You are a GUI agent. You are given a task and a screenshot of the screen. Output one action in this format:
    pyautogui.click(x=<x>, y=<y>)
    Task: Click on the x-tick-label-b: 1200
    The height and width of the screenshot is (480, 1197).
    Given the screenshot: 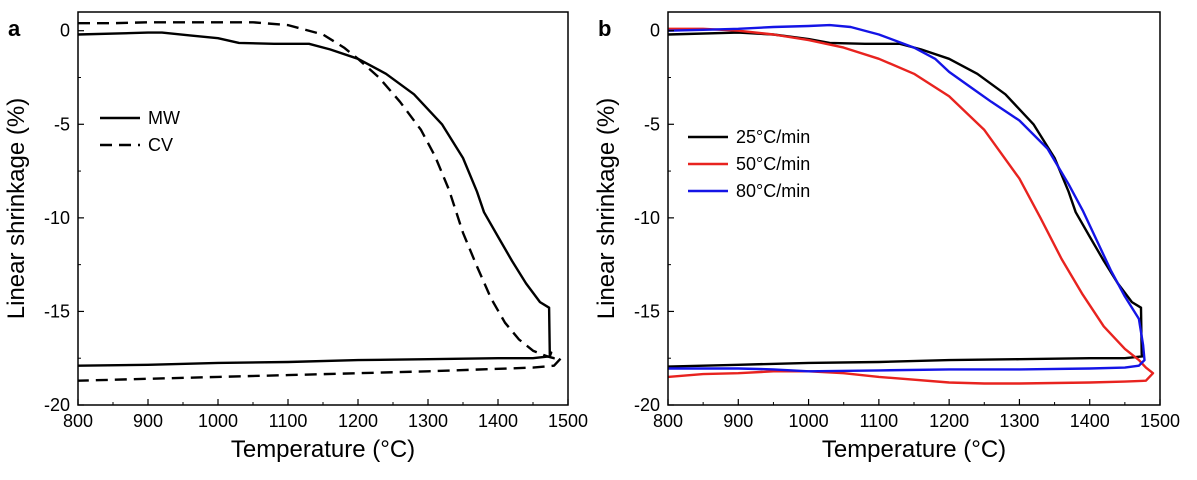 What is the action you would take?
    pyautogui.click(x=949, y=421)
    